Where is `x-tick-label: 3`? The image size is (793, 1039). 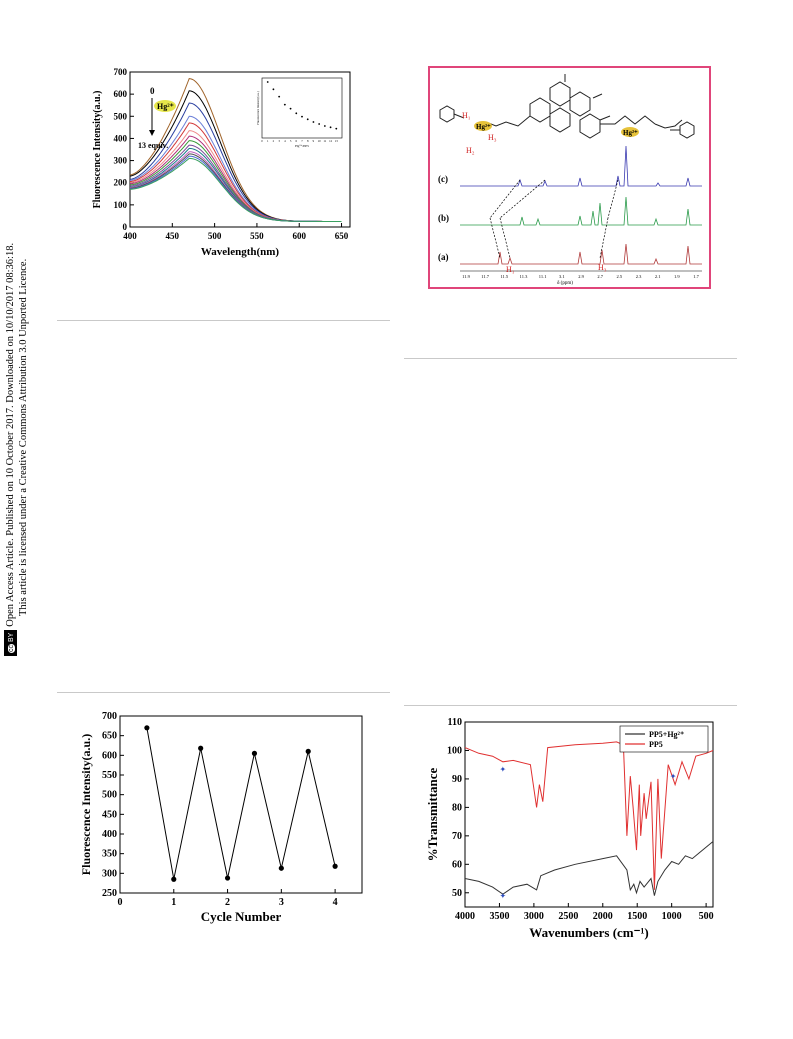 x-tick-label: 3 is located at coordinates (281, 902).